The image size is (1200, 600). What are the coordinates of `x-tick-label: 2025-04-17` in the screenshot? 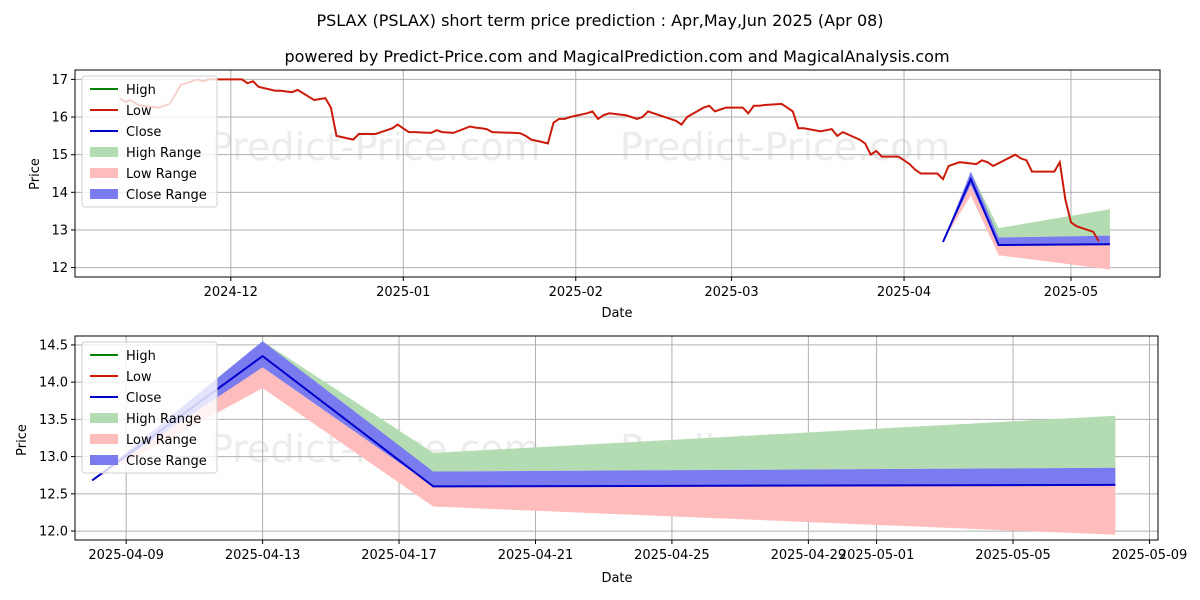 It's located at (399, 555).